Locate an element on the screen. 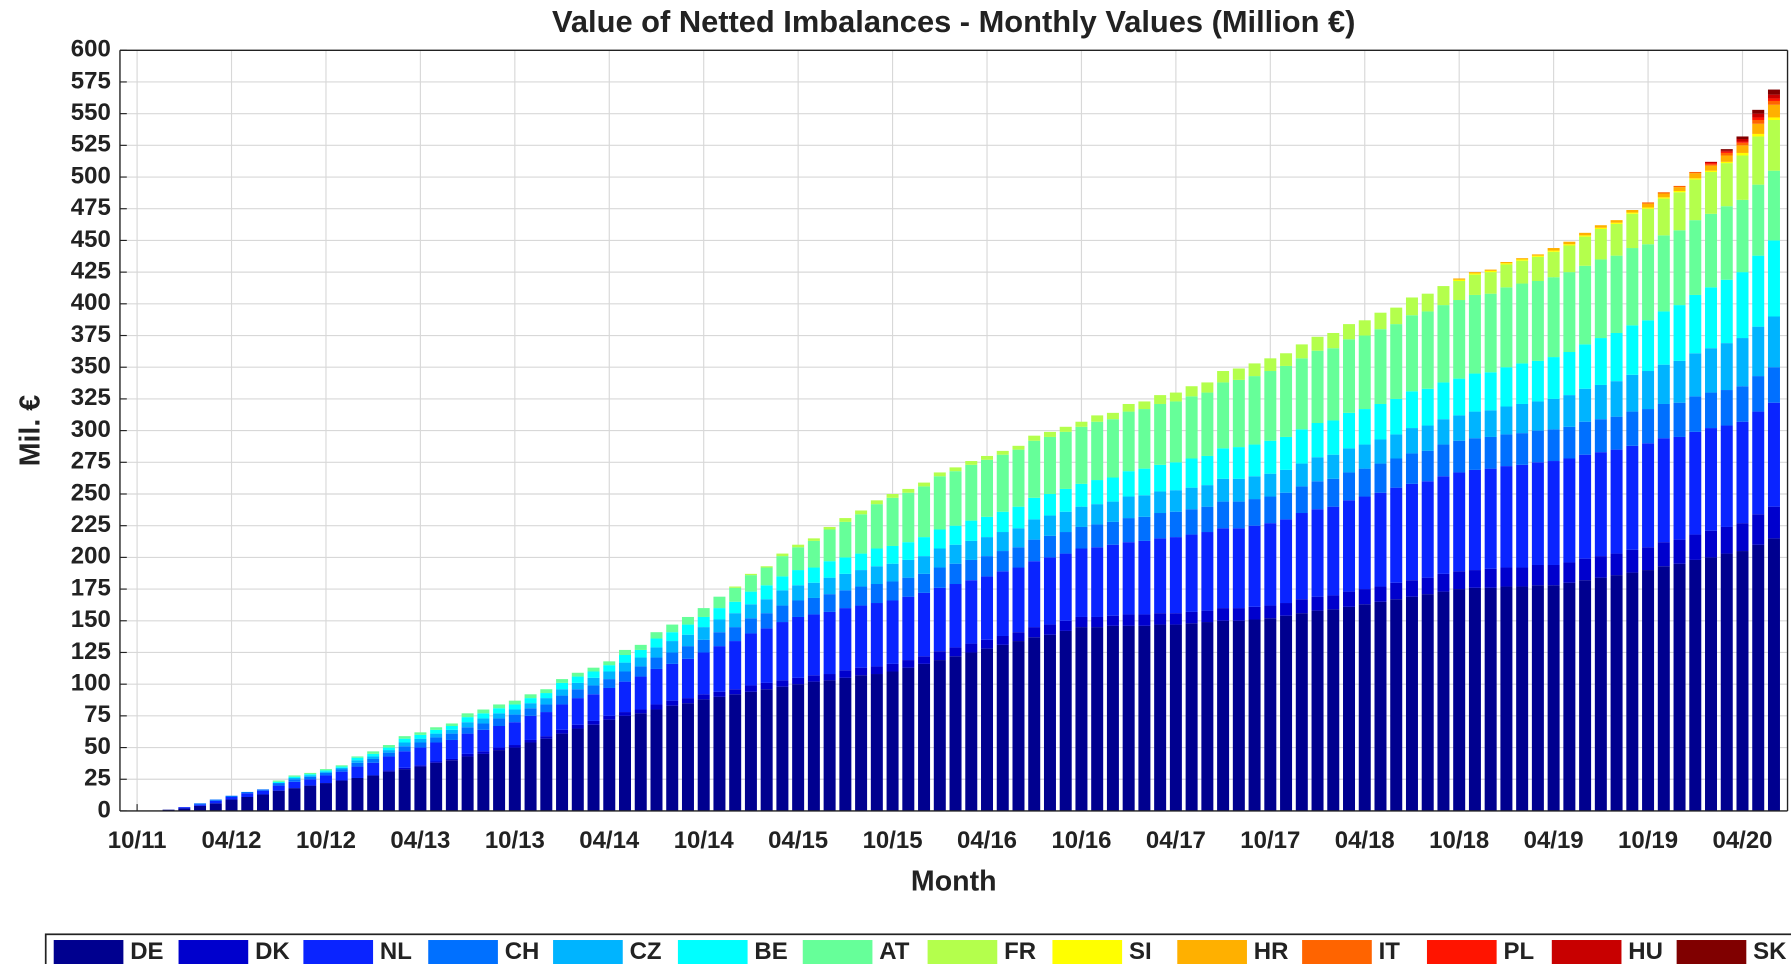  y-tick-label: 150 is located at coordinates (91, 619).